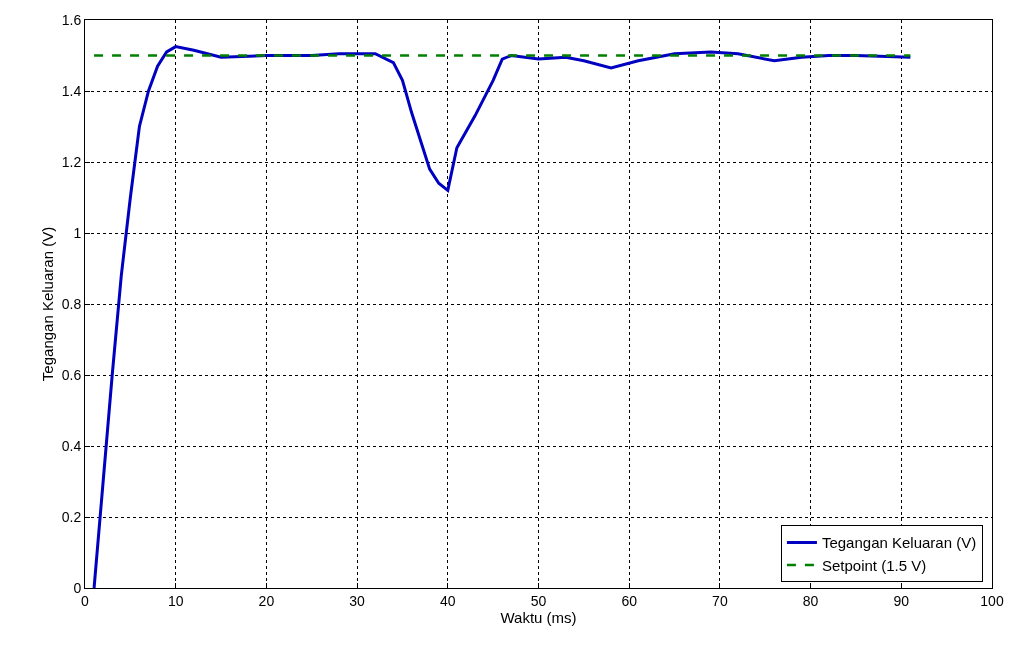 This screenshot has height=650, width=1016. Describe the element at coordinates (71, 161) in the screenshot. I see `y-tick-label: 1.2` at that location.